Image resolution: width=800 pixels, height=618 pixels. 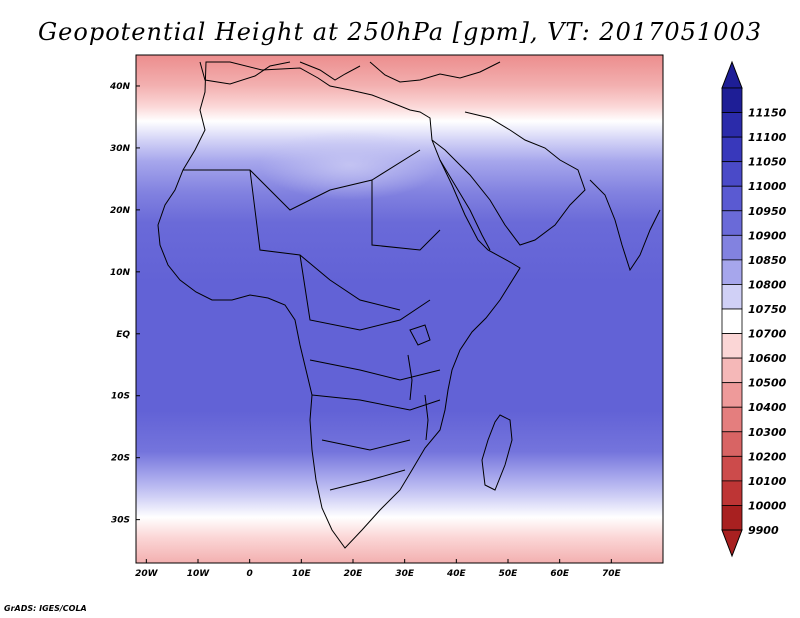 What do you see at coordinates (767, 383) in the screenshot?
I see `colorbar-label: 10500` at bounding box center [767, 383].